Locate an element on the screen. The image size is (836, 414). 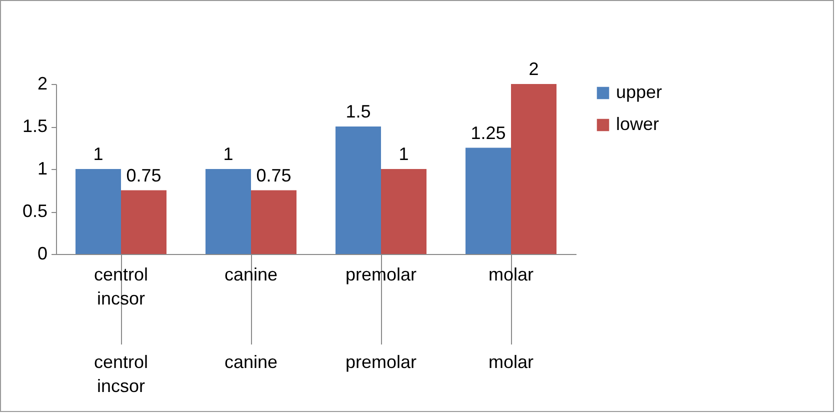
y-tick-label: 1 is located at coordinates (42, 168).